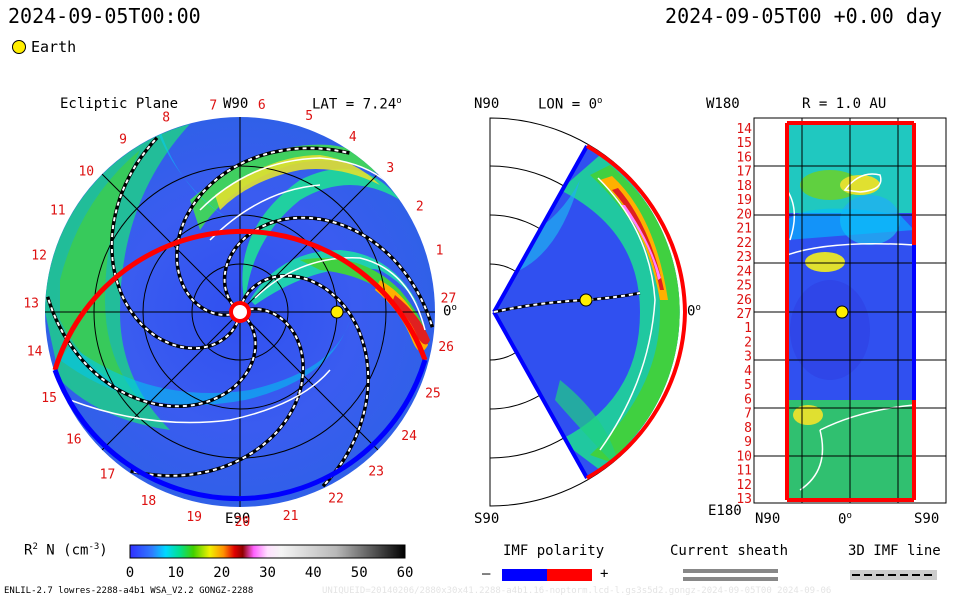  What do you see at coordinates (353, 137) in the screenshot?
I see `carrington-label: 4` at bounding box center [353, 137].